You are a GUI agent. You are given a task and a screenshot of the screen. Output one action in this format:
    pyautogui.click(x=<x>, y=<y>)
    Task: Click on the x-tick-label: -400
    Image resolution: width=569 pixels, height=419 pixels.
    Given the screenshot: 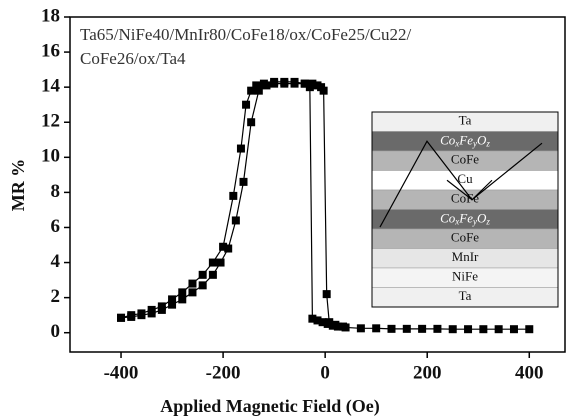 What is the action you would take?
    pyautogui.click(x=121, y=372)
    